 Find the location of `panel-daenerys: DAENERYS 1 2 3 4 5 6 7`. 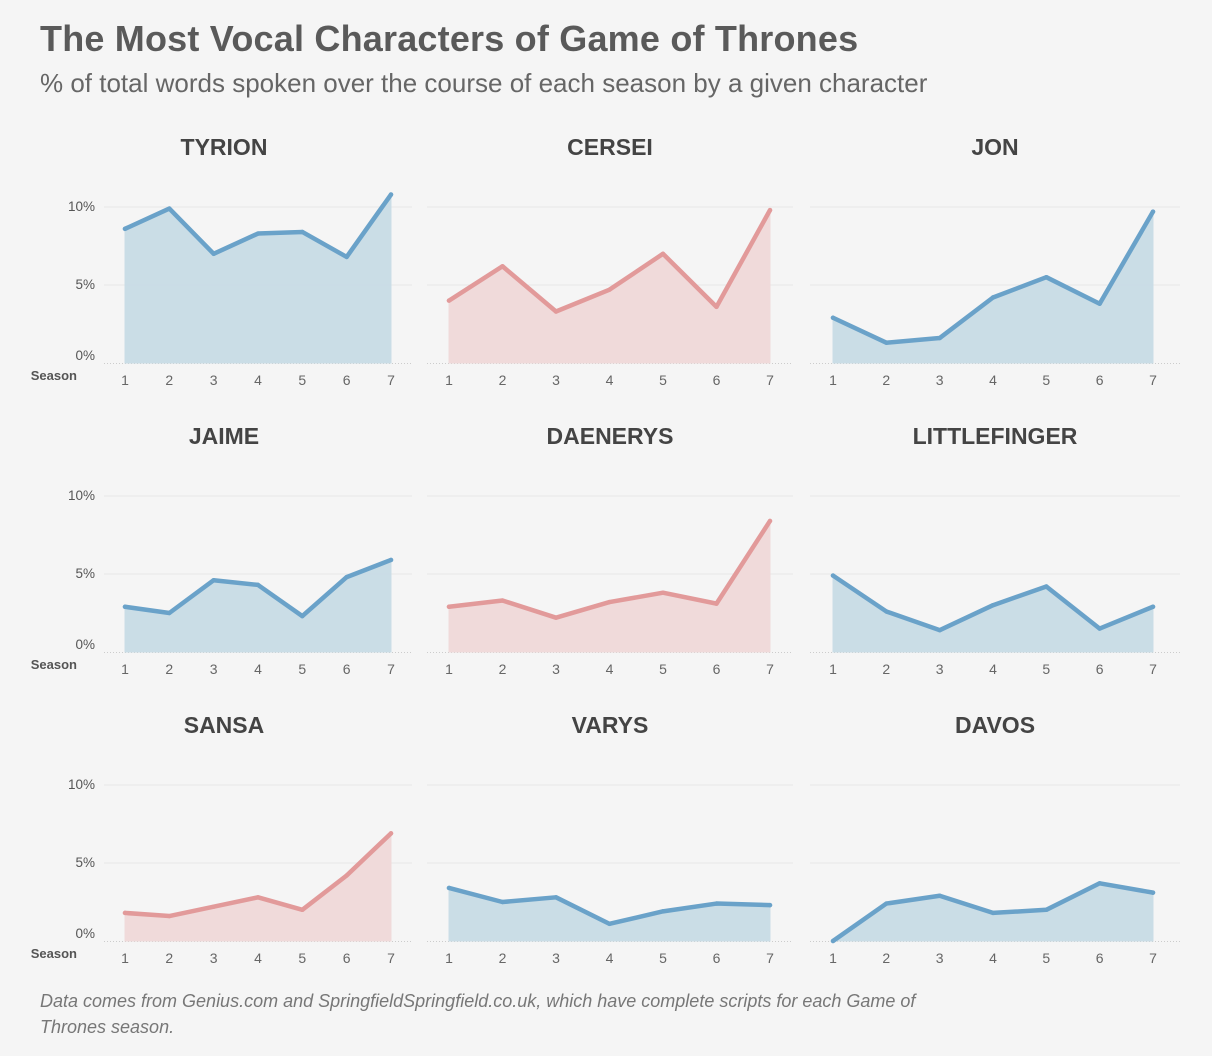

panel-daenerys: DAENERYS 1 2 3 4 5 6 7 is located at coordinates (610, 550).